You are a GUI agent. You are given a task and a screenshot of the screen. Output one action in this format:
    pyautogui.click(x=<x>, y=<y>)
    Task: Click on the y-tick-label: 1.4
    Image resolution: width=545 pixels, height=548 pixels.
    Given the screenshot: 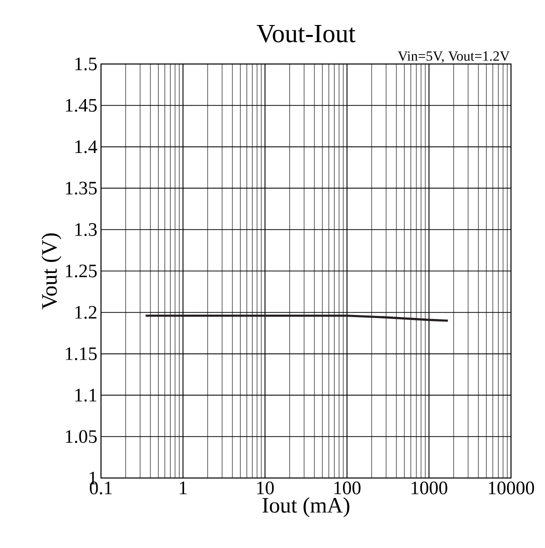 What is the action you would take?
    pyautogui.click(x=86, y=147)
    